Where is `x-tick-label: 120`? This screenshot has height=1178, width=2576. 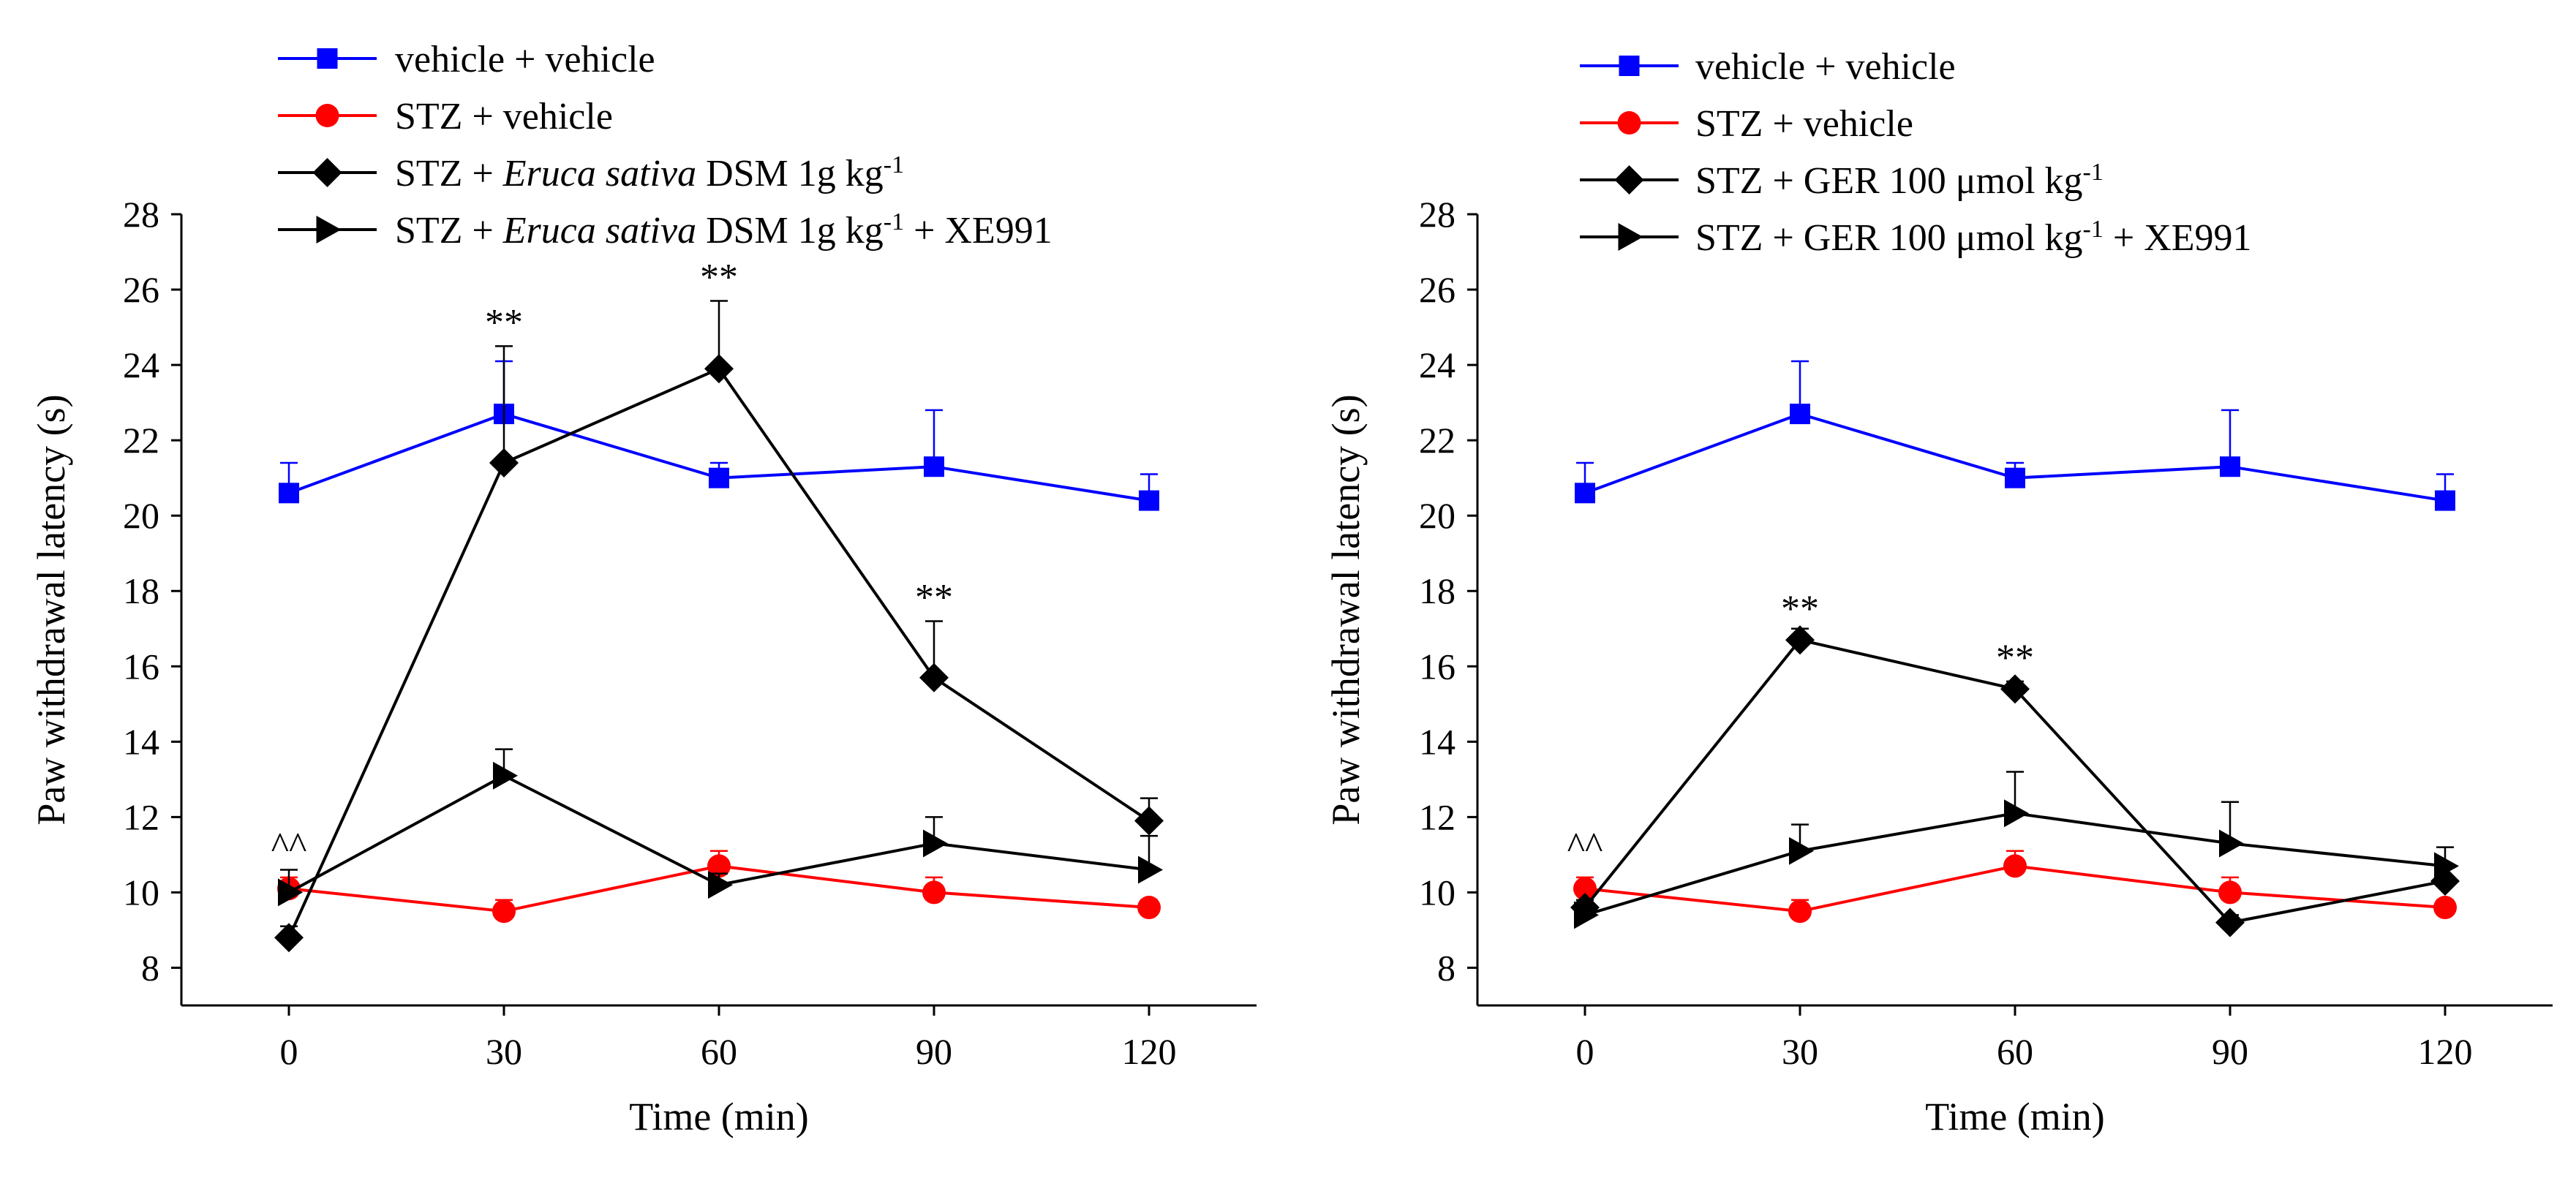
x-tick-label: 120 is located at coordinates (2445, 1051).